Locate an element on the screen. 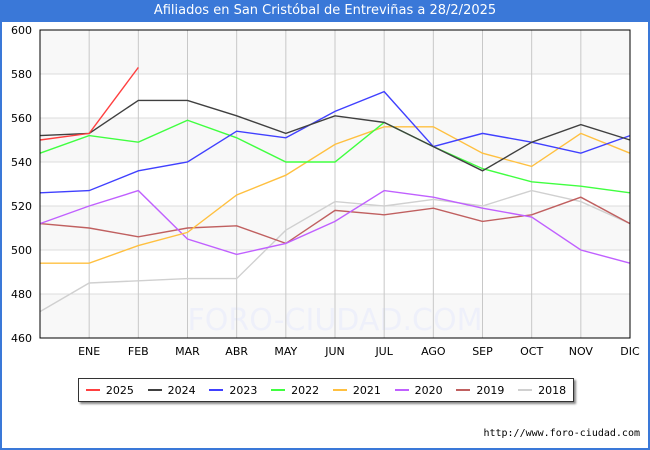  x-tick-label: NOV is located at coordinates (581, 351).